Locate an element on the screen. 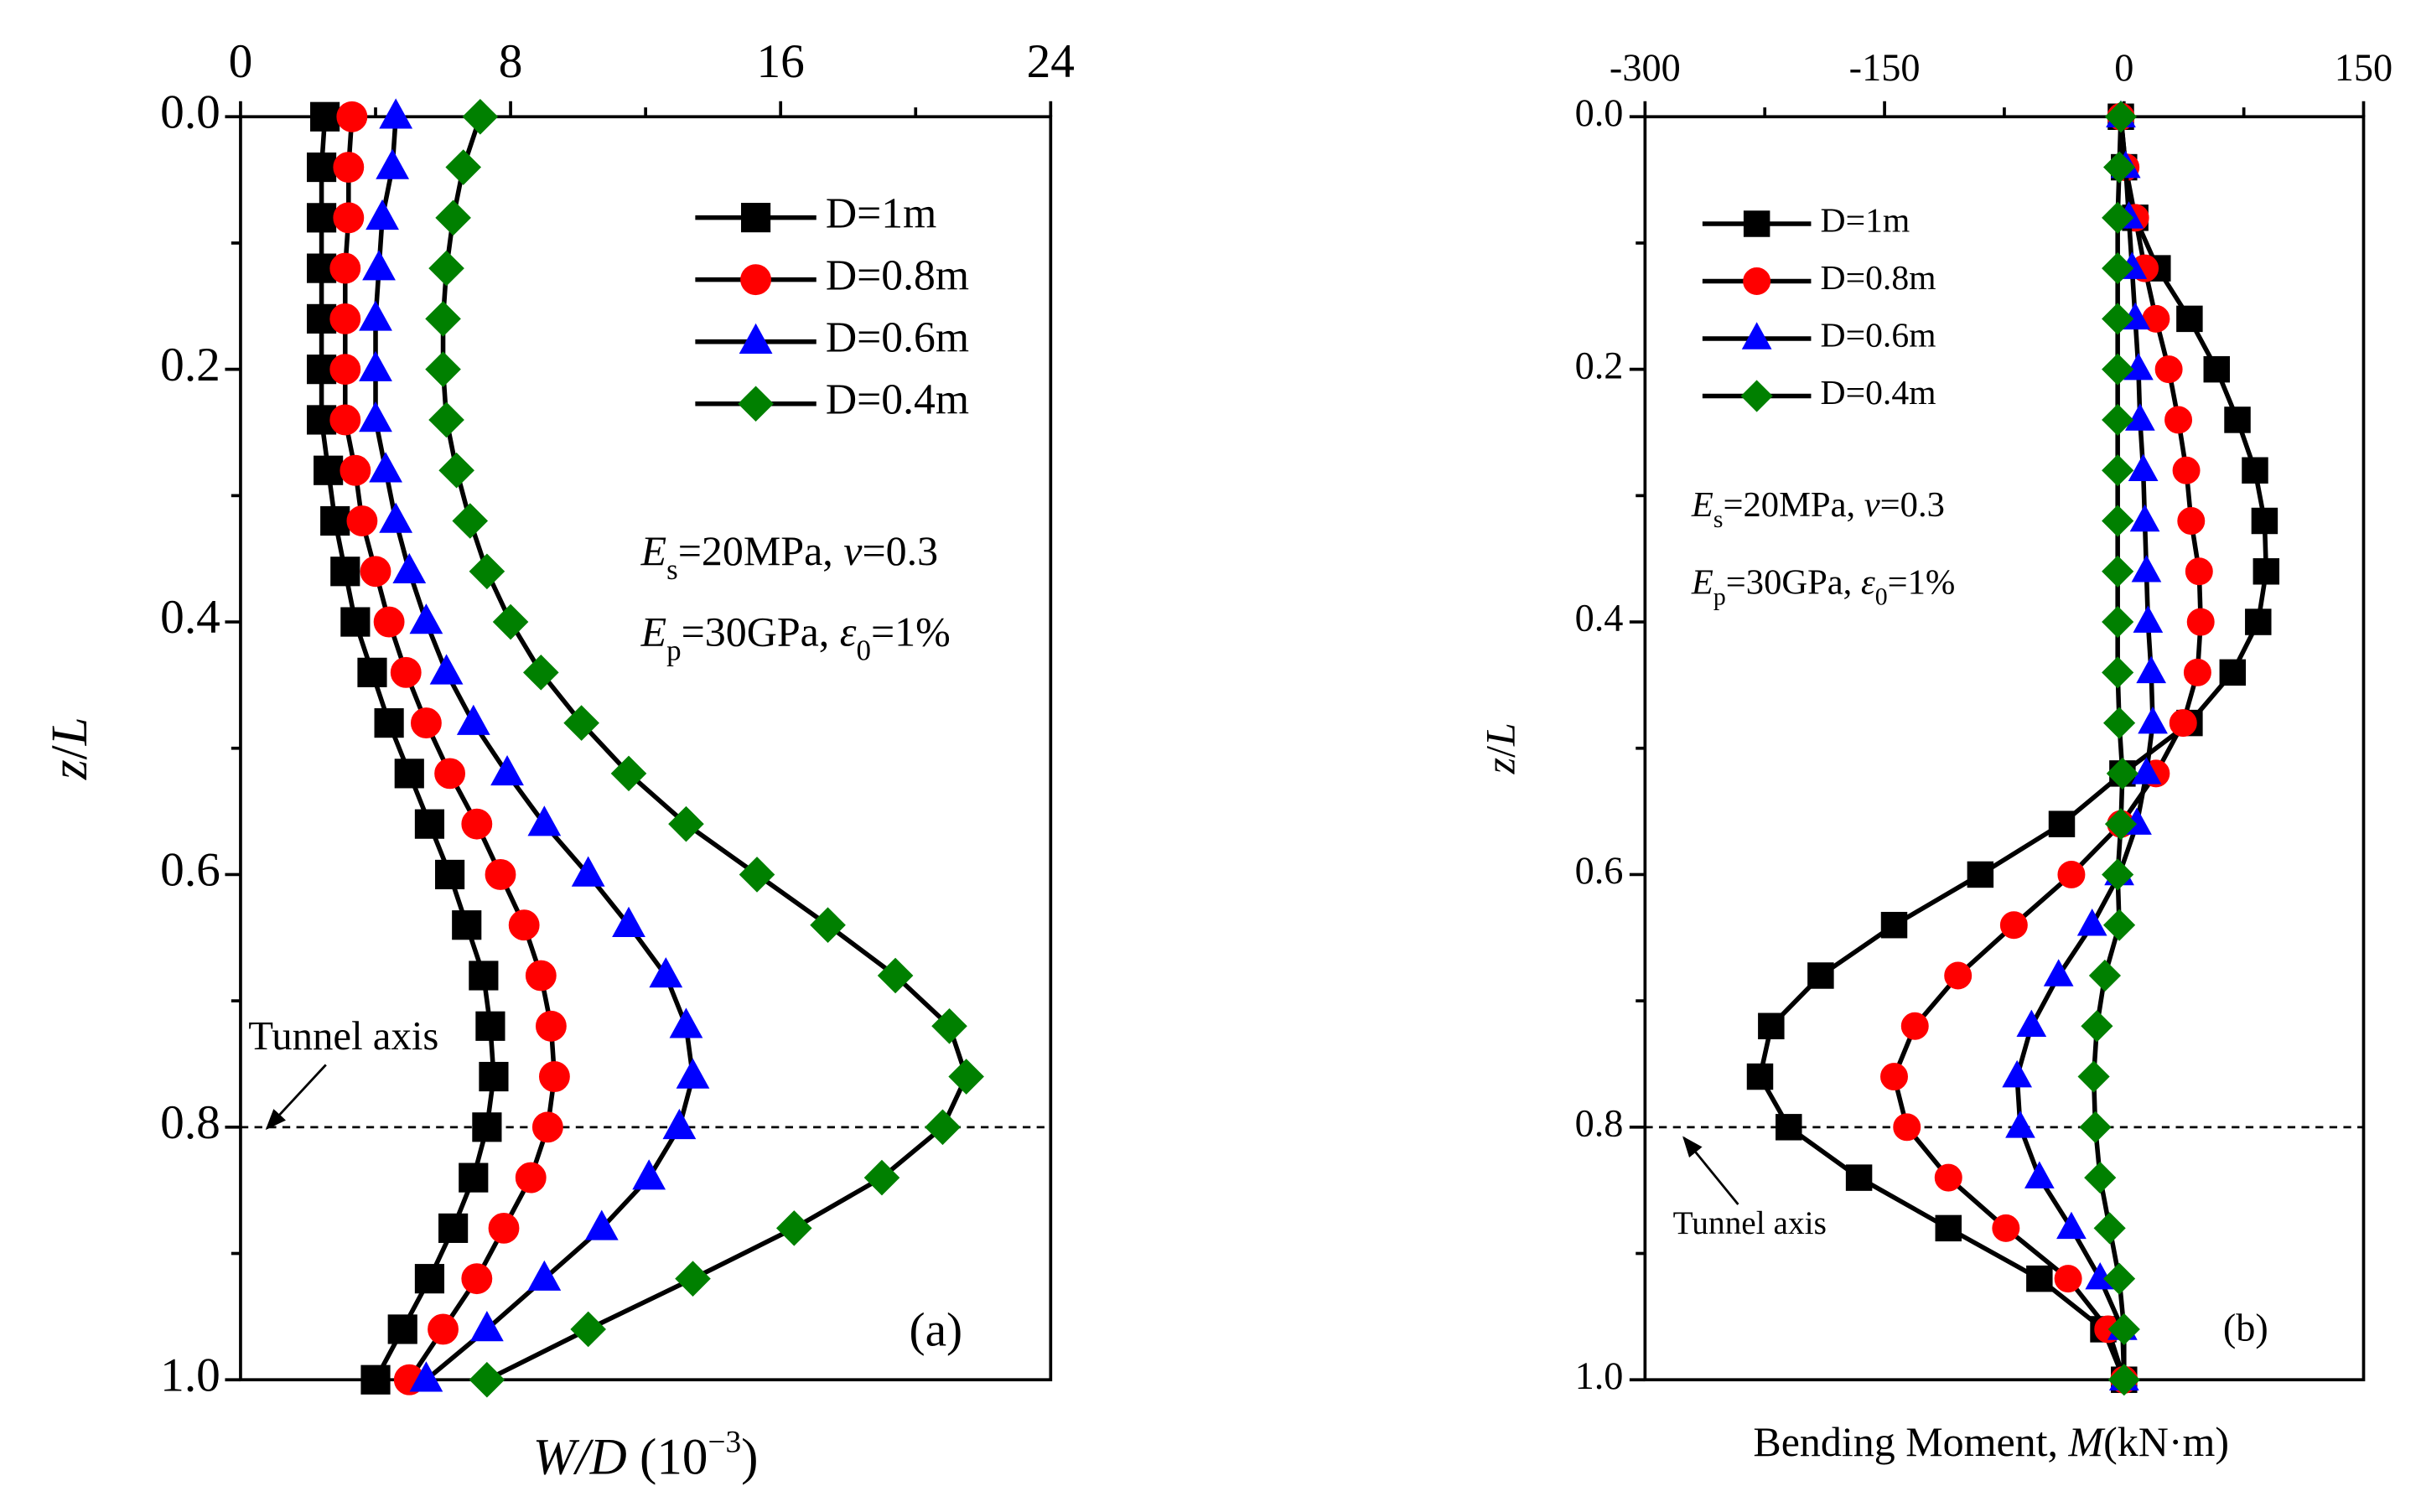 Image resolution: width=2421 pixels, height=1512 pixels. annotation-part: p is located at coordinates (1719, 597).